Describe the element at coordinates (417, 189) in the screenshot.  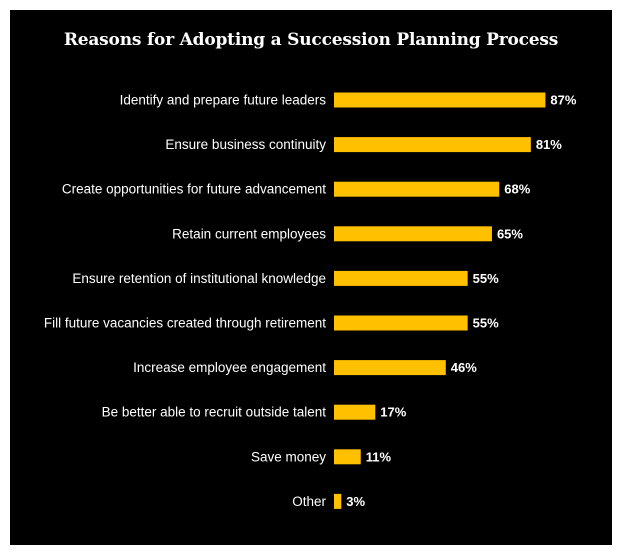
I see `bar-create-opportunities-for-future-advancement` at that location.